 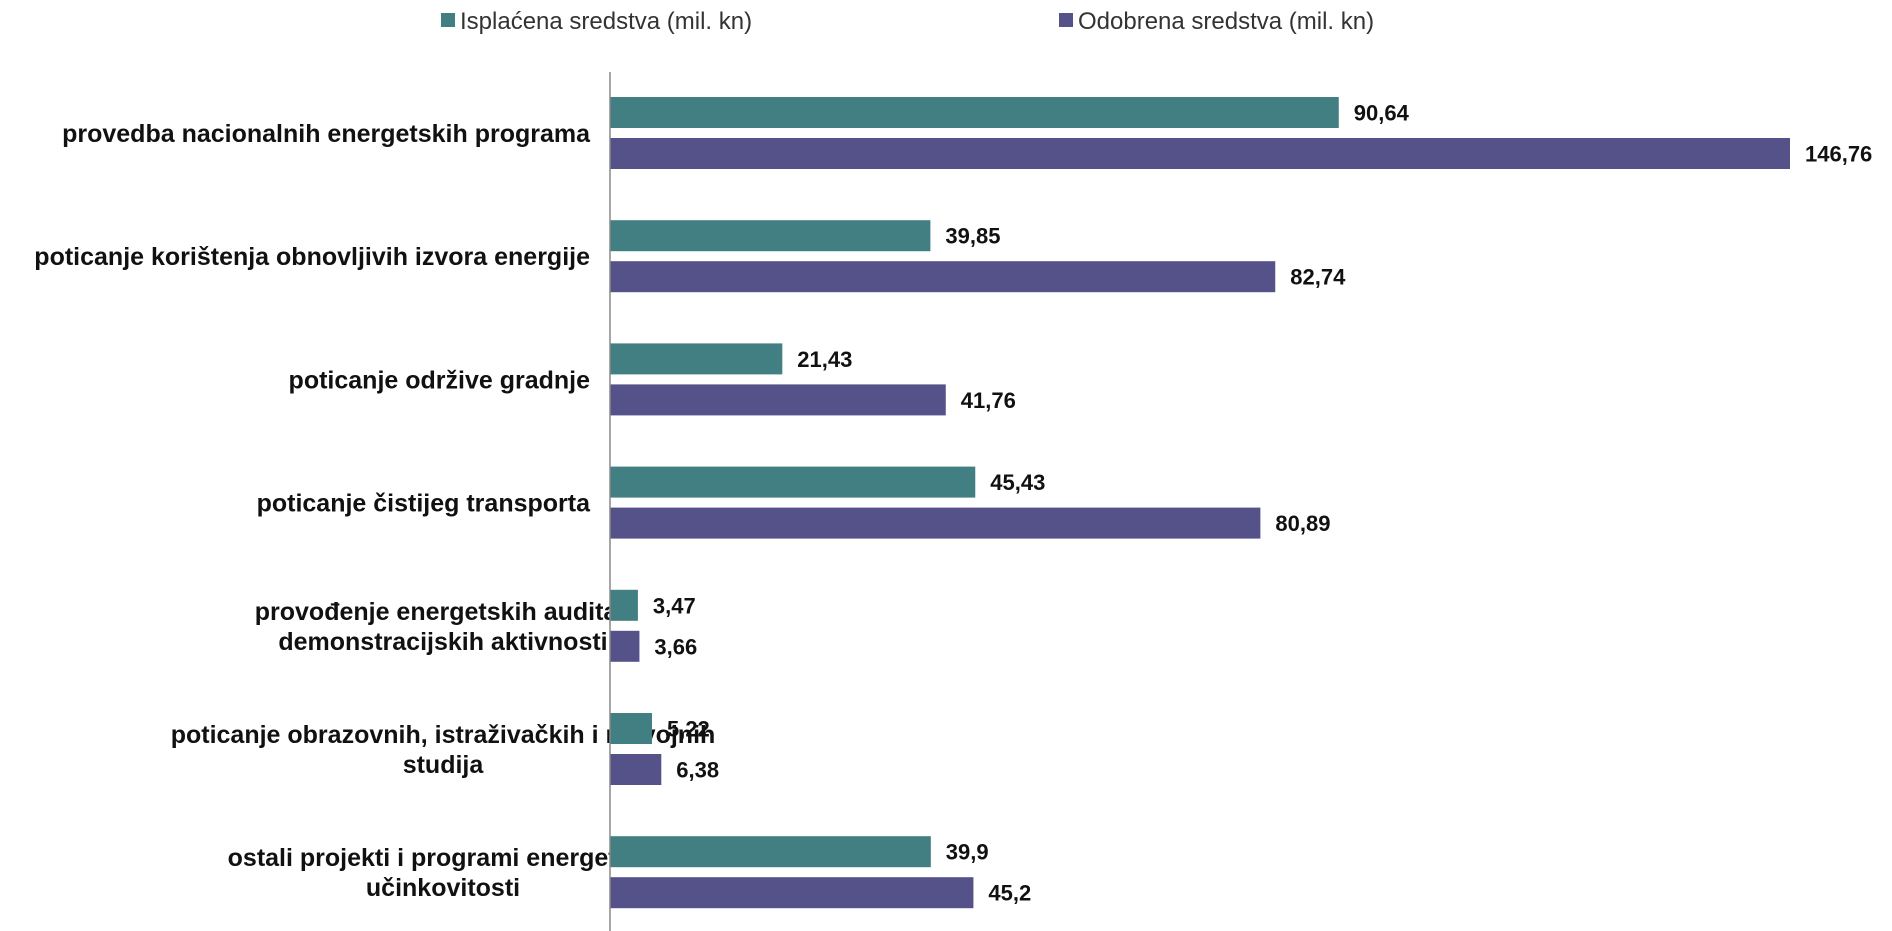 I want to click on data-label-odobrena-7: 45,2, so click(x=1009, y=893).